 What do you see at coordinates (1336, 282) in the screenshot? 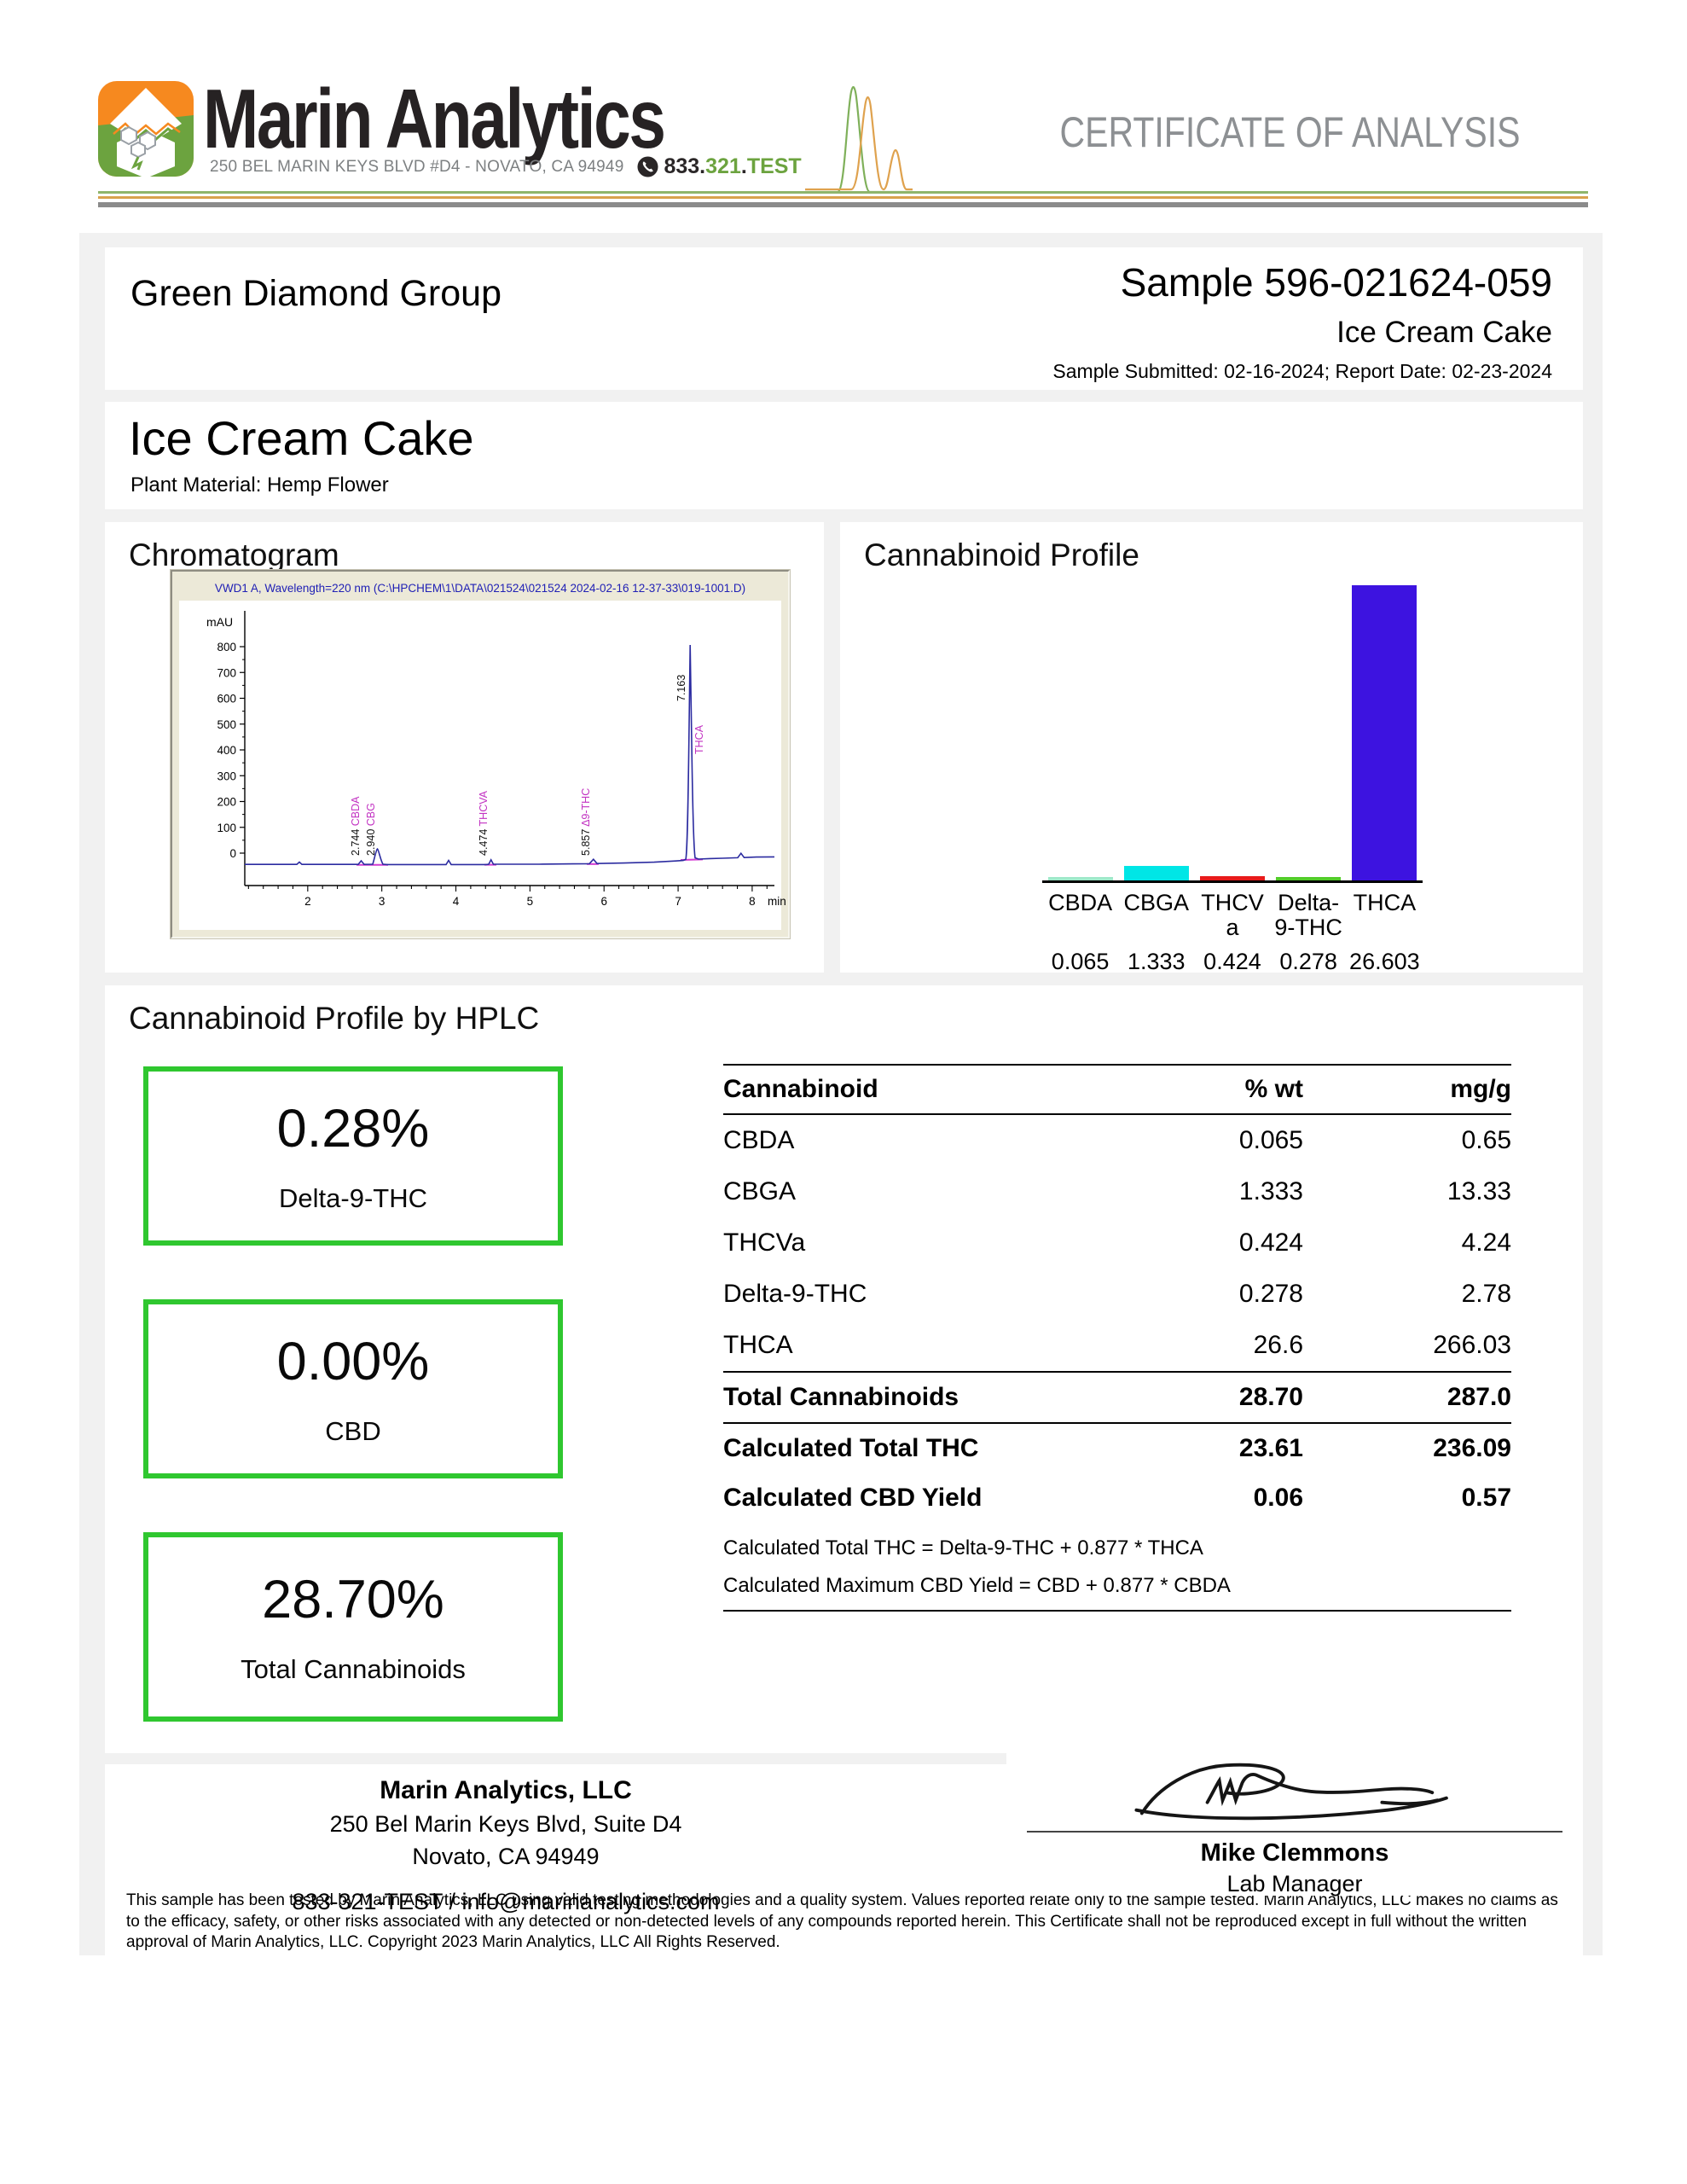
I see `sample-id: Sample 596-021624-059` at bounding box center [1336, 282].